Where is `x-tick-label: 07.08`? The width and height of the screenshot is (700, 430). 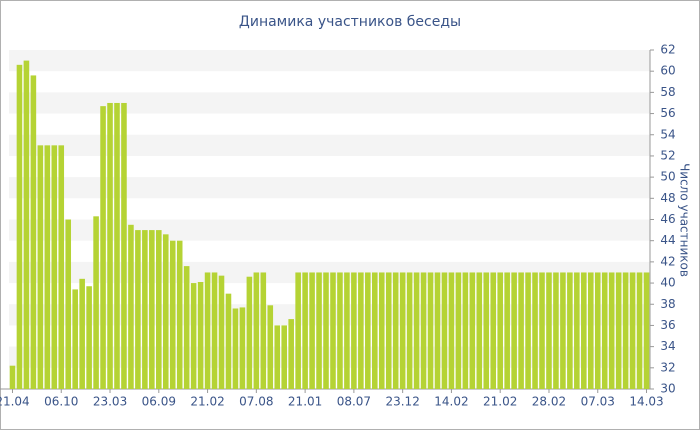
x-tick-label: 07.08 is located at coordinates (256, 402).